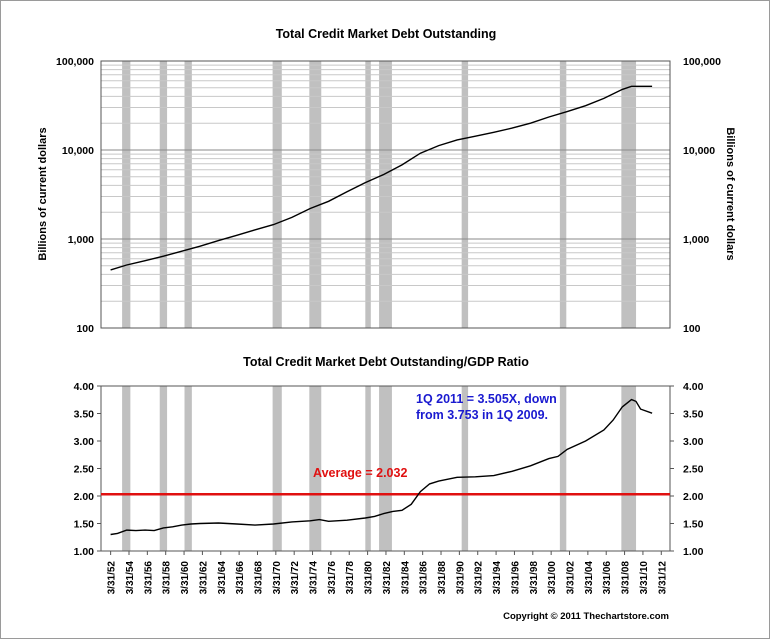 The width and height of the screenshot is (770, 640). Describe the element at coordinates (43, 193) in the screenshot. I see `debt-y-label-left: Billions of current dollars` at that location.